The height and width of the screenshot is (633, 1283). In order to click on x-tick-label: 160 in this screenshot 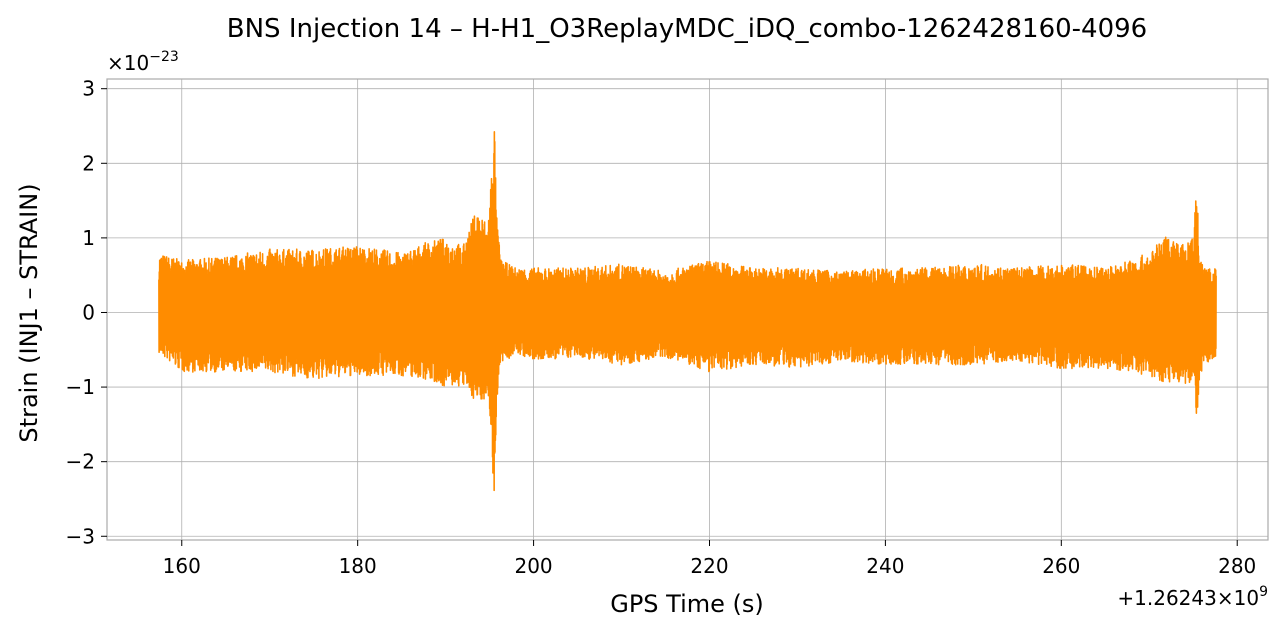, I will do `click(182, 566)`.